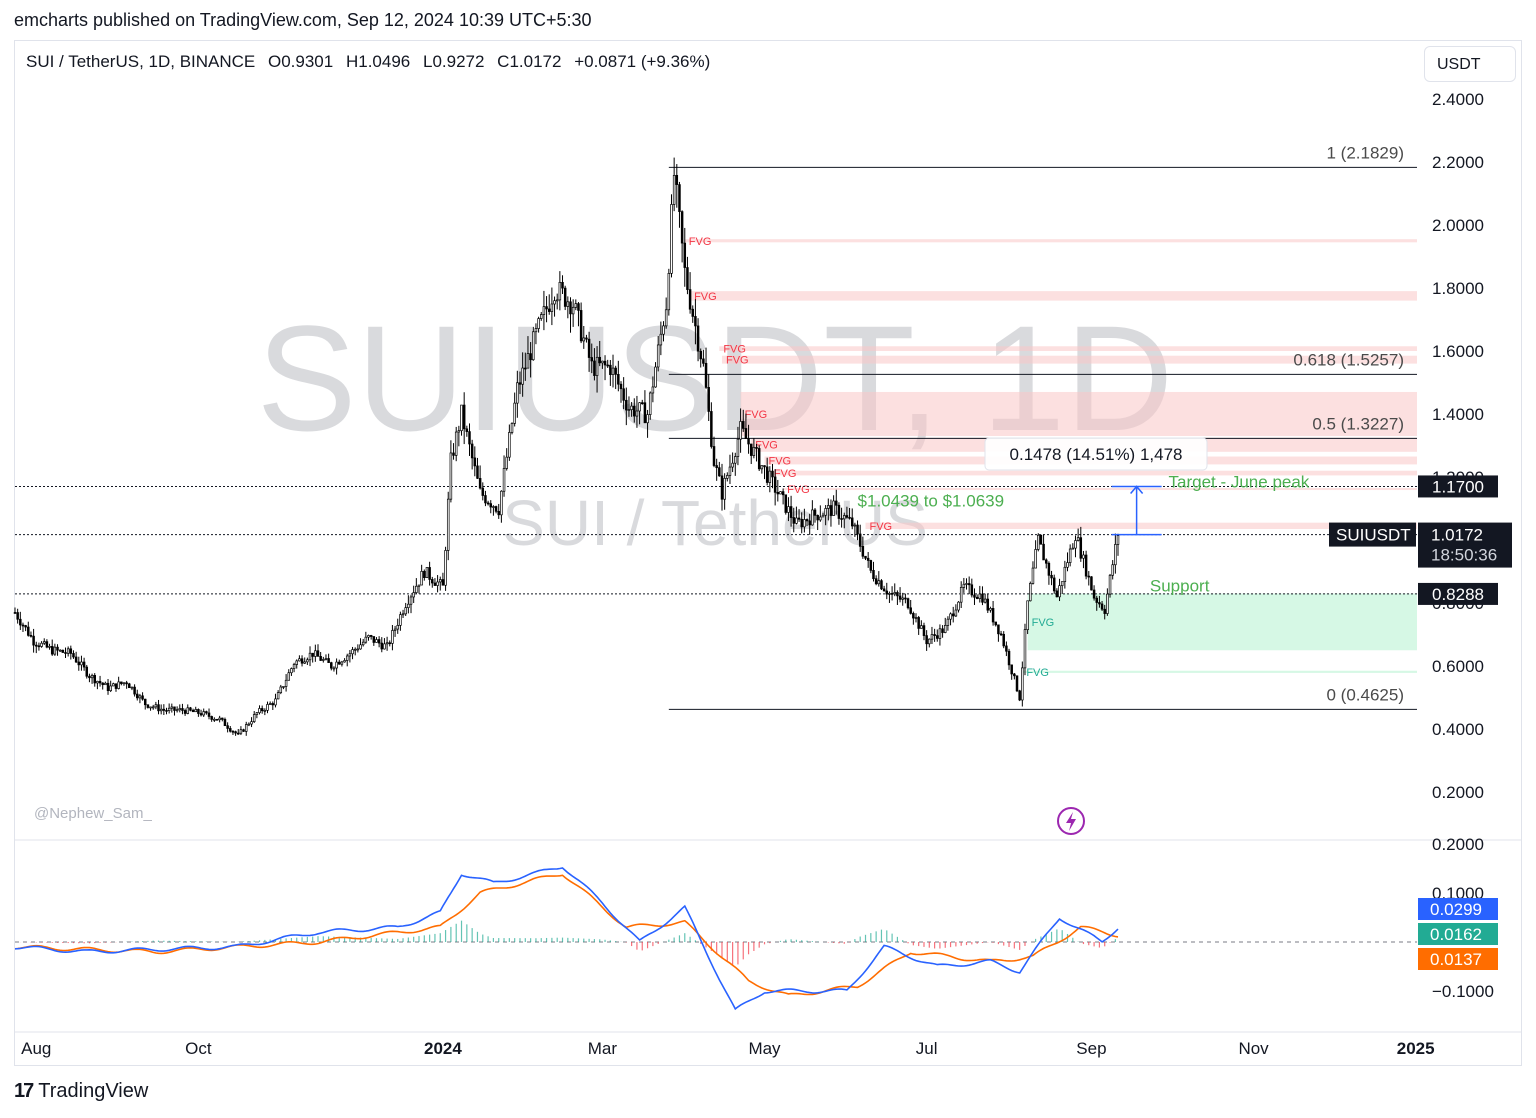 The image size is (1536, 1118). What do you see at coordinates (1096, 454) in the screenshot?
I see `measure-label: 0.1478 (14.51%) 1,478` at bounding box center [1096, 454].